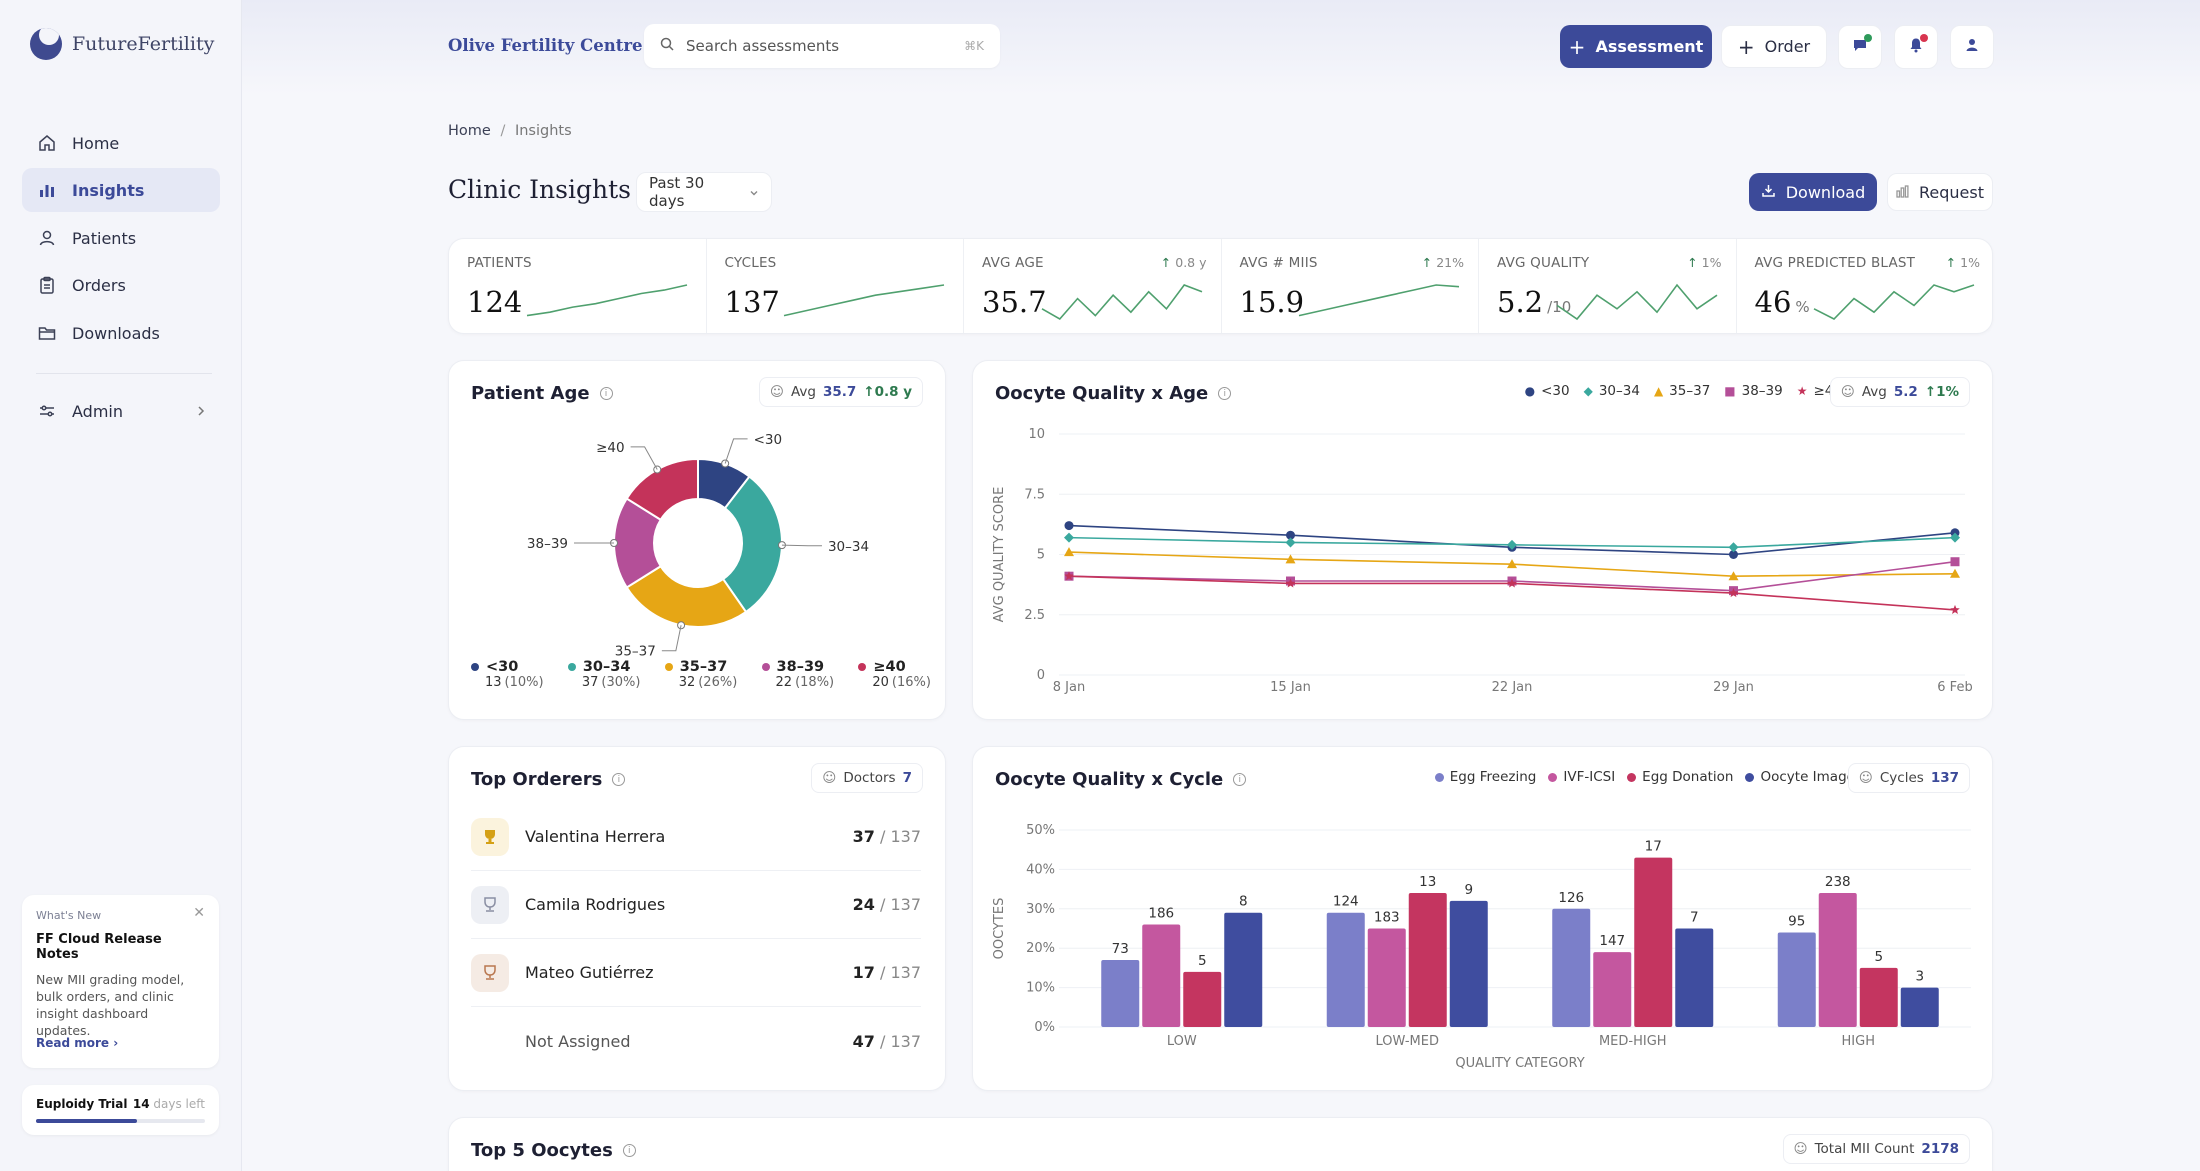  Describe the element at coordinates (1272, 302) in the screenshot. I see `kpi-value-number: 15.9` at that location.